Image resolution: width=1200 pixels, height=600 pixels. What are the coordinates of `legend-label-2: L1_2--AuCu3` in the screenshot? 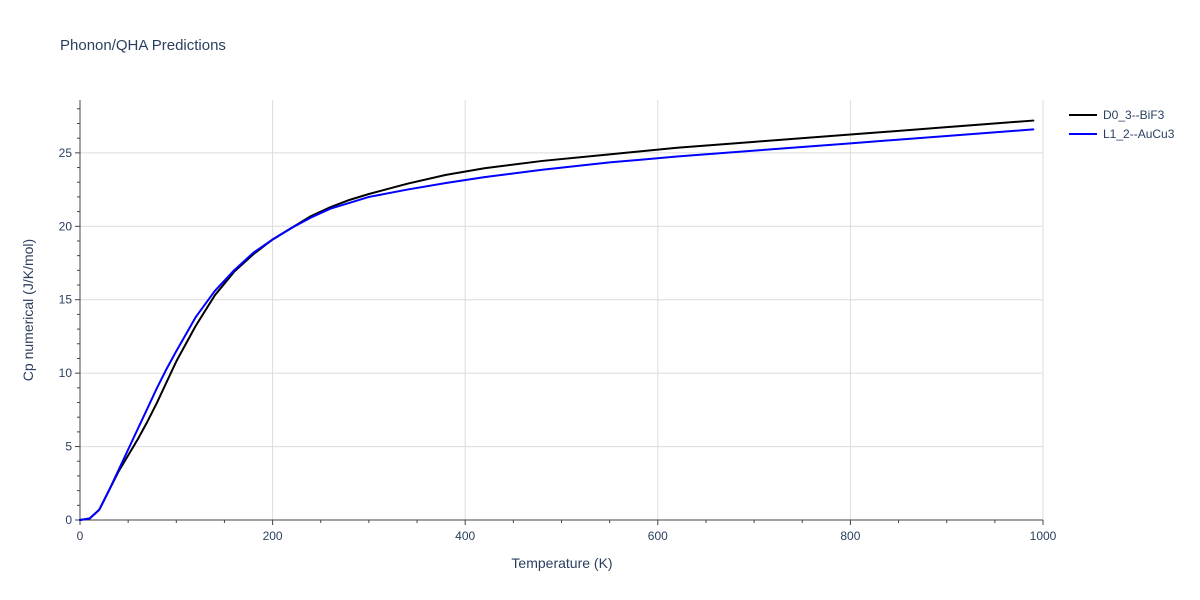 It's located at (1139, 134).